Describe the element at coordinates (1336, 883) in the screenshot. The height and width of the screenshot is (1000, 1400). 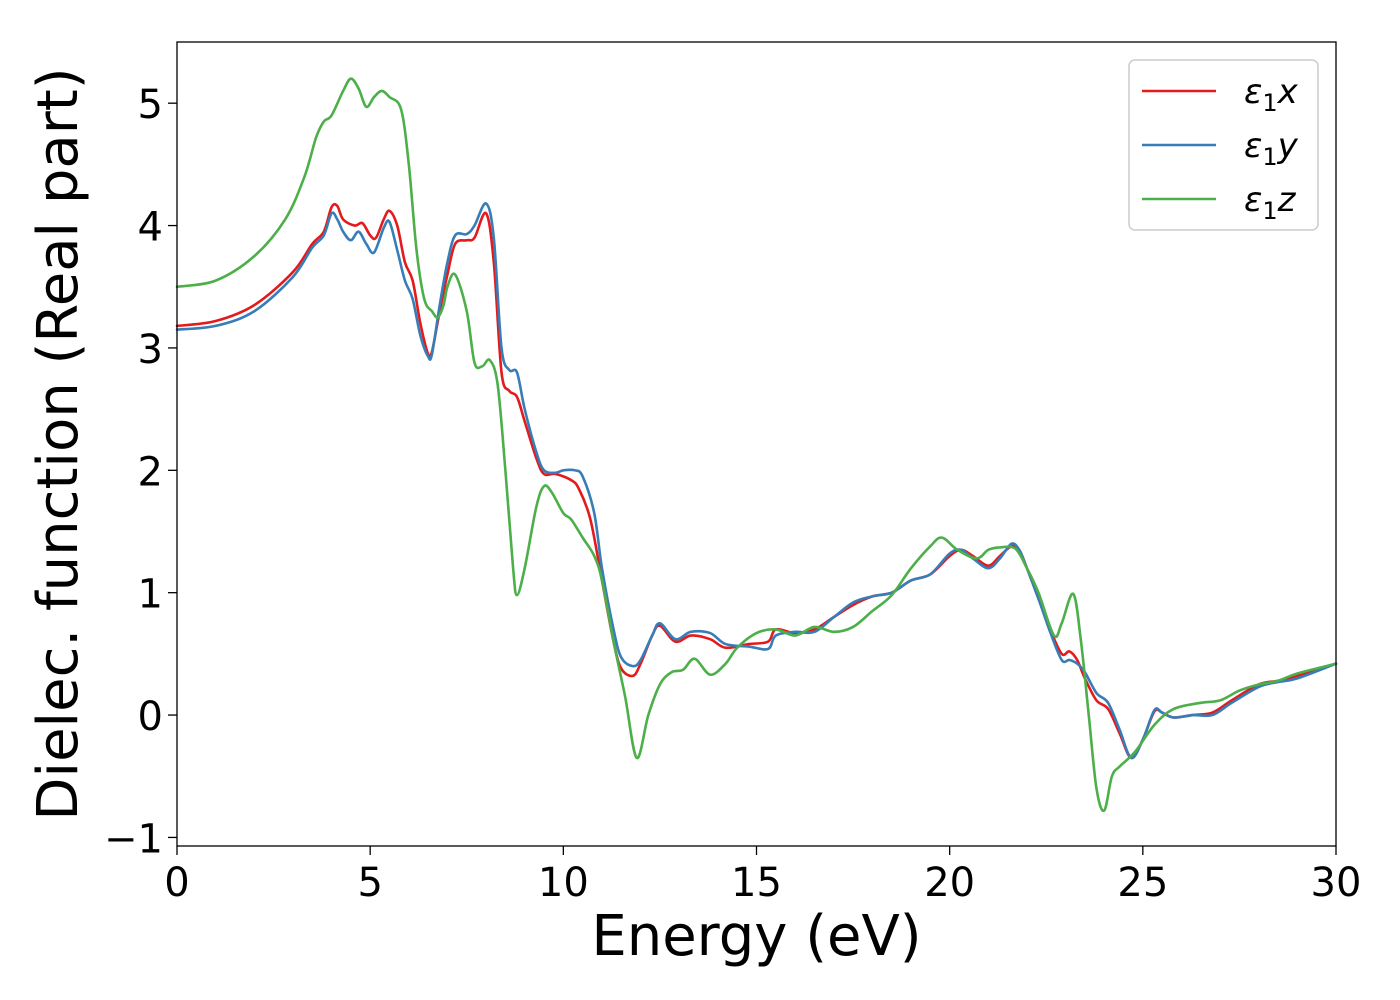
I see `x-tick-label-30: 30` at that location.